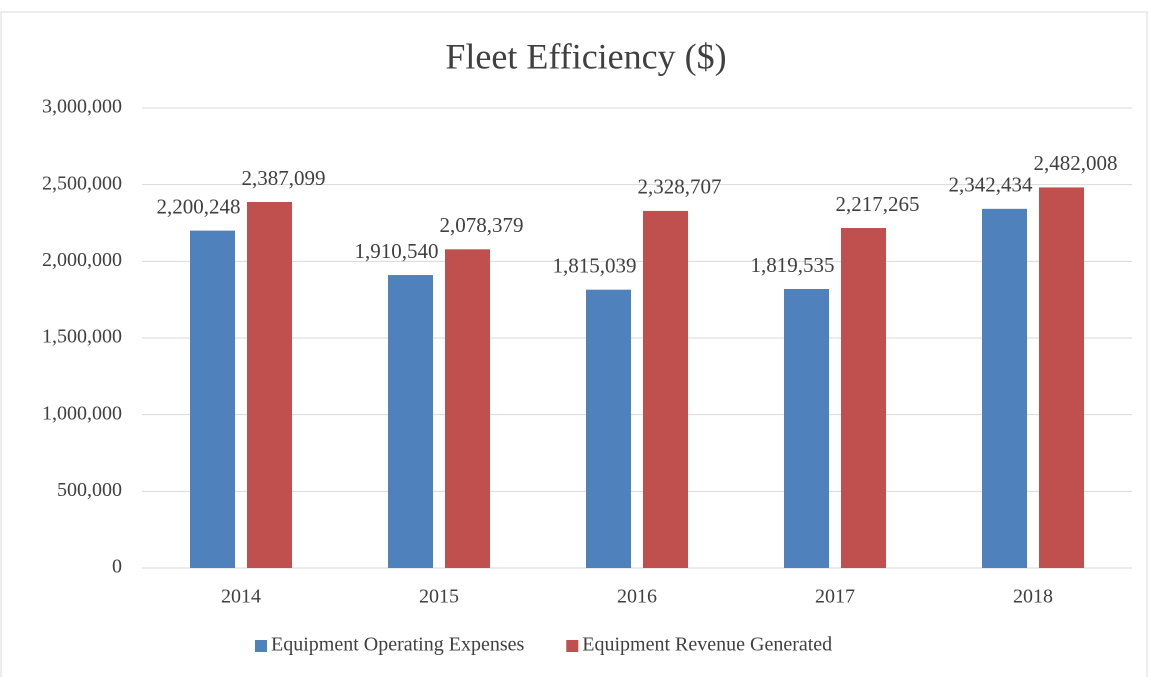 This screenshot has height=677, width=1149. Describe the element at coordinates (680, 187) in the screenshot. I see `data-label: 2,328,707` at that location.